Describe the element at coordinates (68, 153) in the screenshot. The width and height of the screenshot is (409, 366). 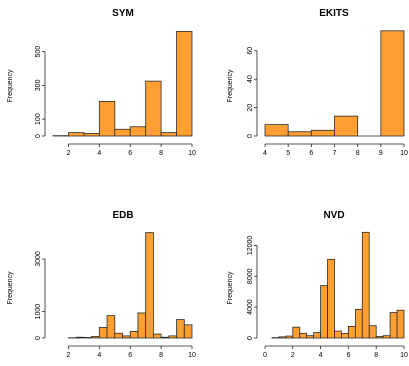
I see `x-tick-label-sym-0: 2` at that location.